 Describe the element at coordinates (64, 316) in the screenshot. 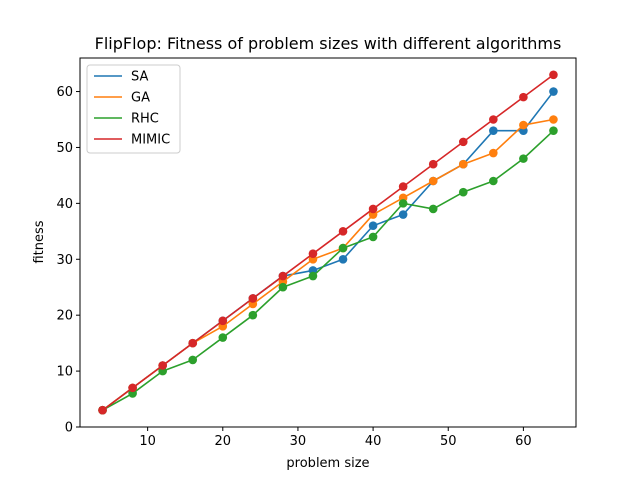

I see `y-tick-label: 20` at that location.